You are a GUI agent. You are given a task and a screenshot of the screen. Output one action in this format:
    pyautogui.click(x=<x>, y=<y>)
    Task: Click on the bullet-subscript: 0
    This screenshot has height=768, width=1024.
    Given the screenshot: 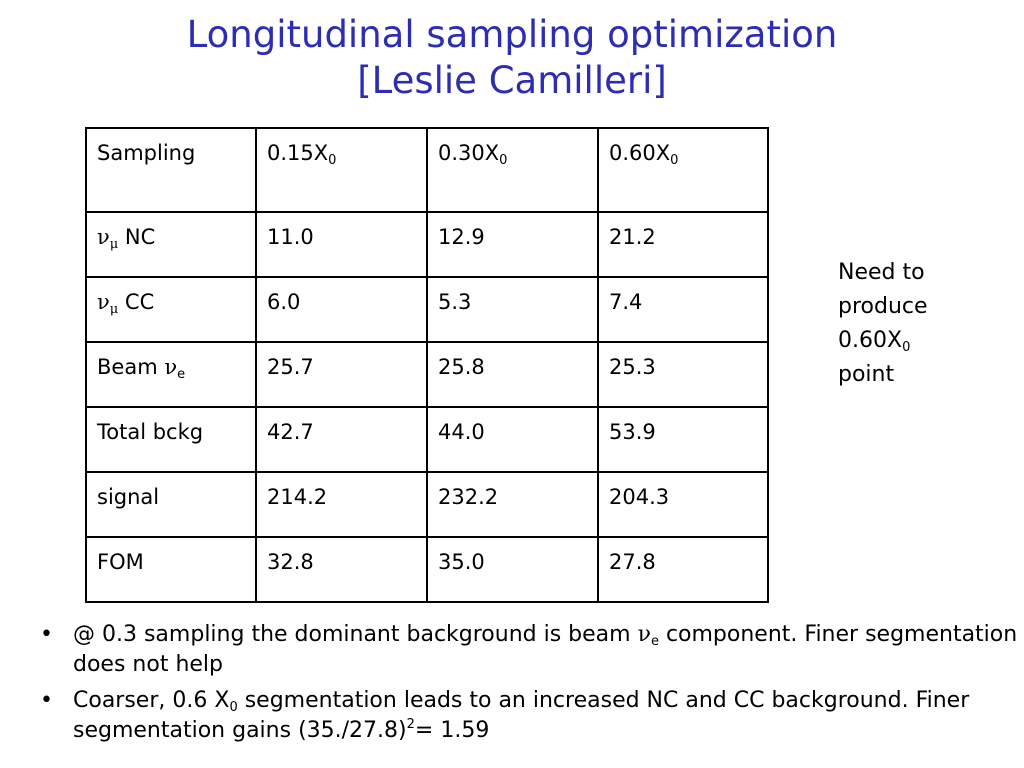 What is the action you would take?
    pyautogui.click(x=233, y=707)
    